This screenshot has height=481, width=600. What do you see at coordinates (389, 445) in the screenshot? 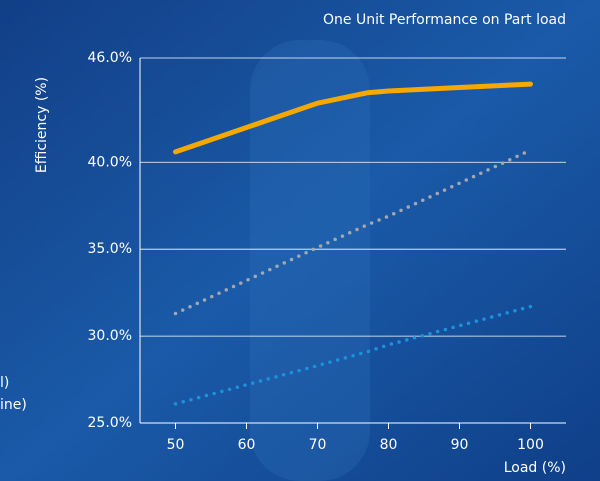
I see `x-tick-label: 80` at bounding box center [389, 445].